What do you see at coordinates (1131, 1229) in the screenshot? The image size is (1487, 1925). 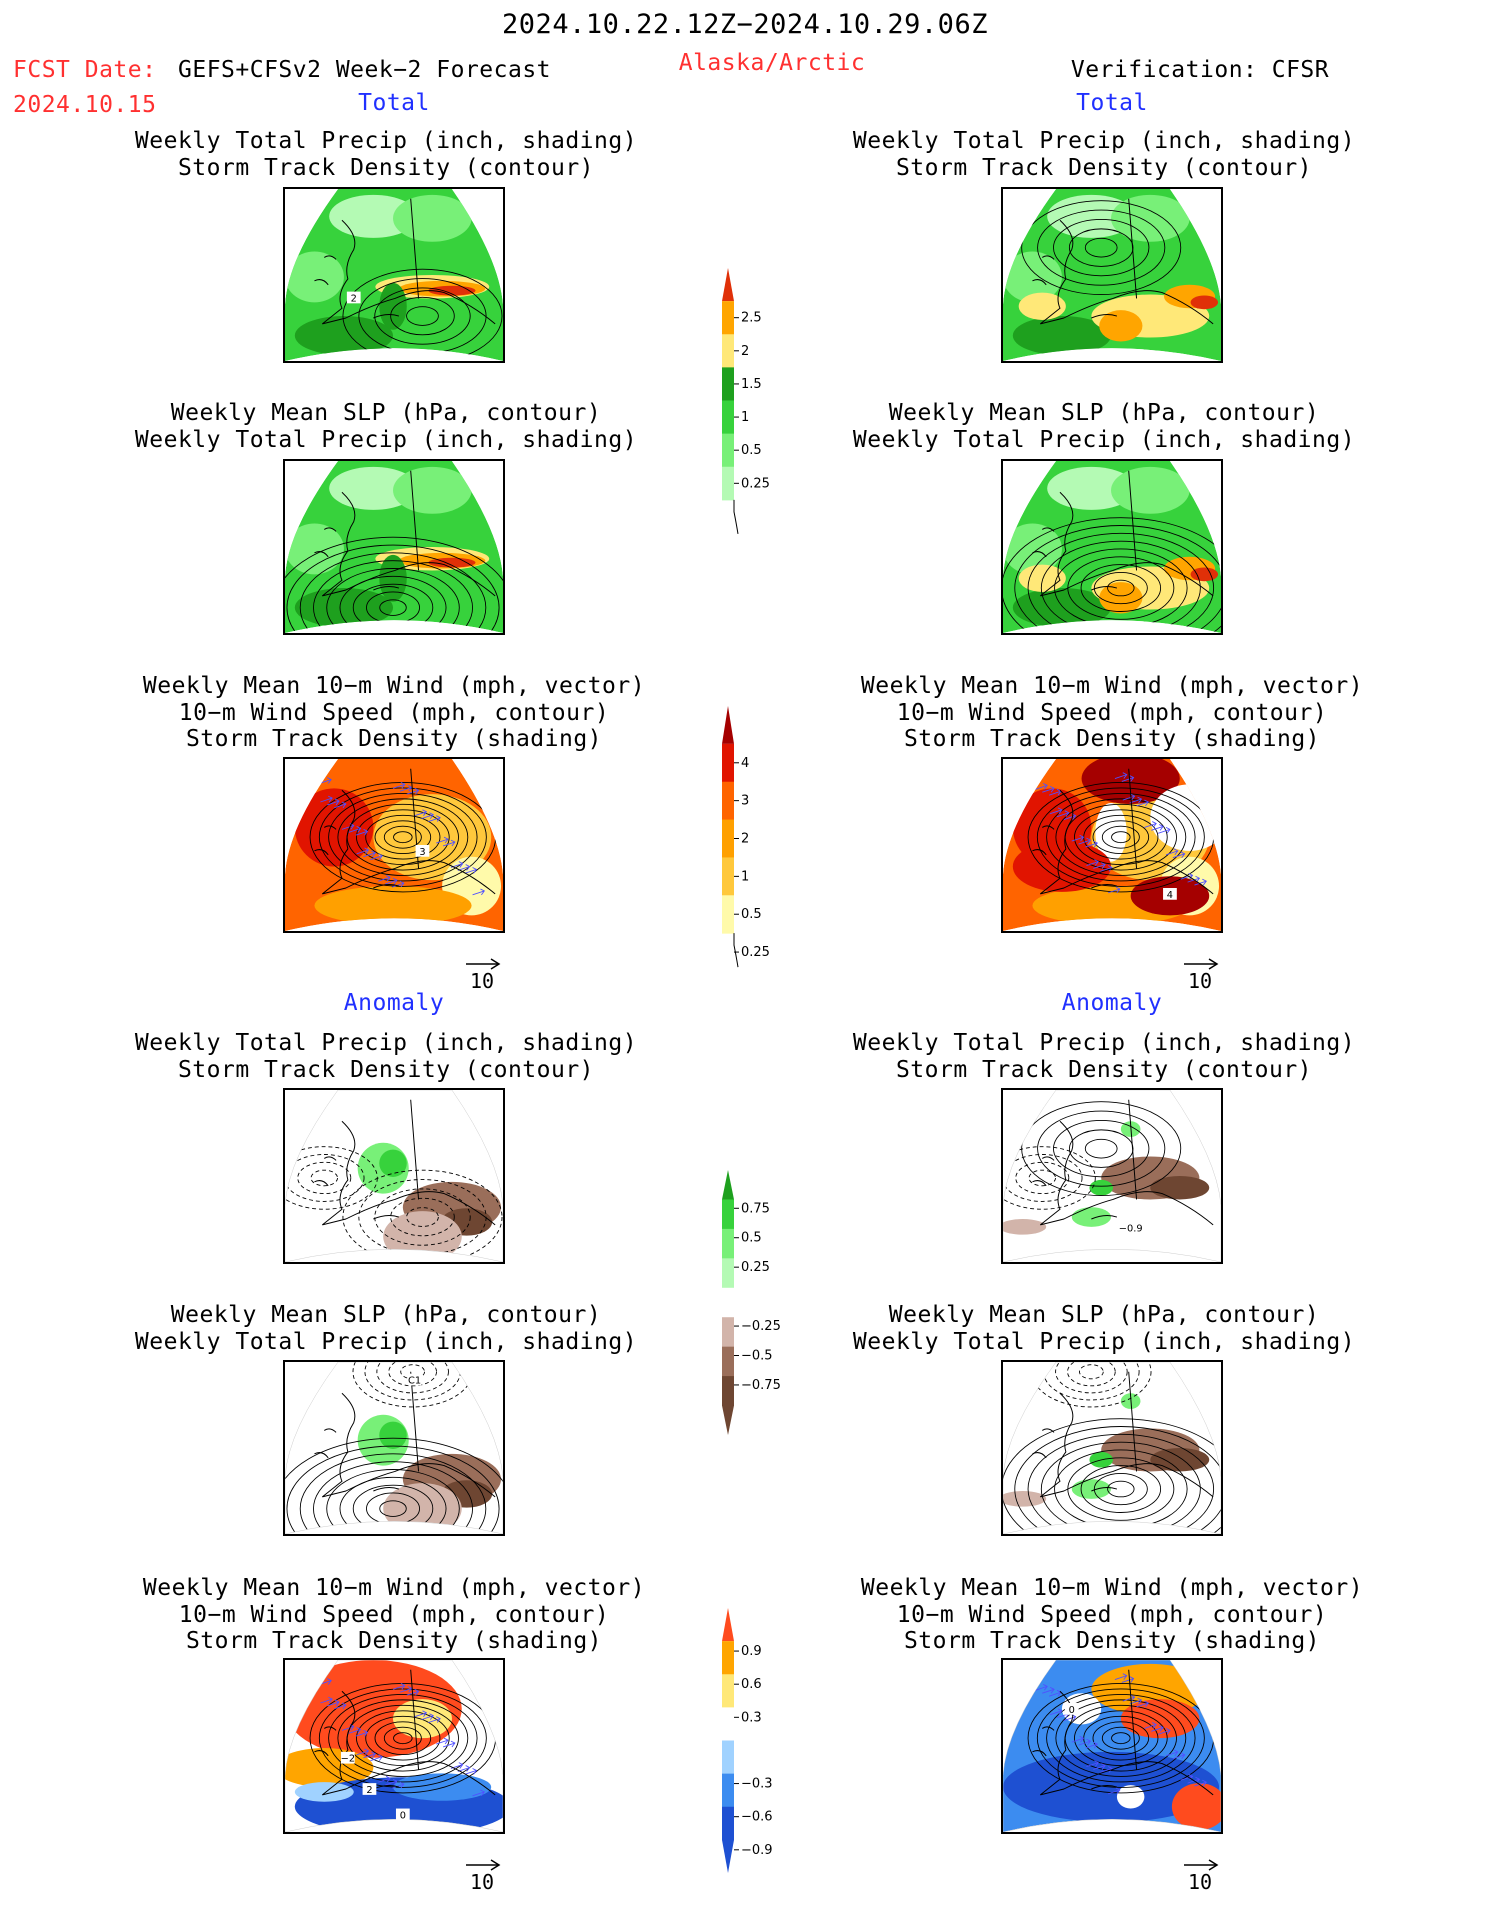 I see `contour-label: −0.9` at bounding box center [1131, 1229].